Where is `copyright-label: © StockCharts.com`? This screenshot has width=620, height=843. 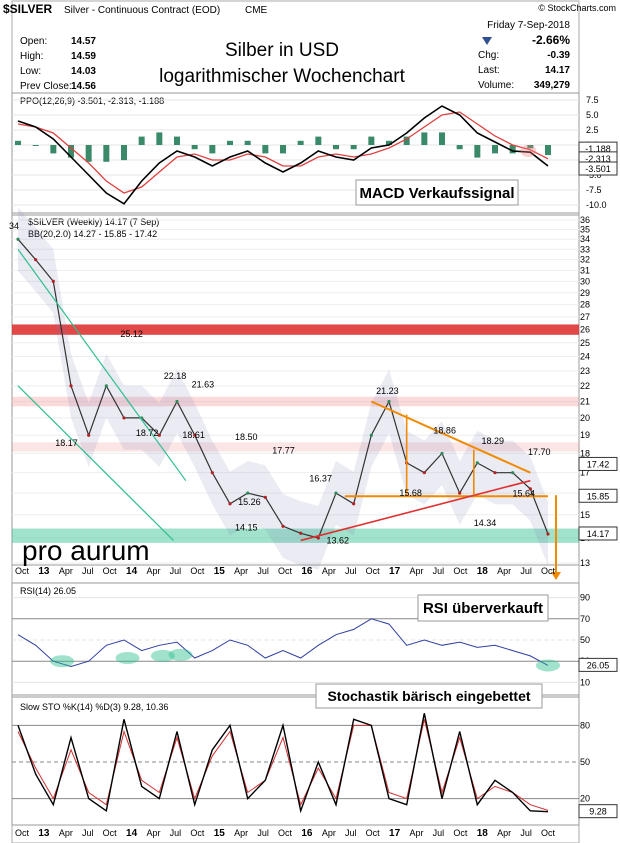 copyright-label: © StockCharts.com is located at coordinates (577, 8).